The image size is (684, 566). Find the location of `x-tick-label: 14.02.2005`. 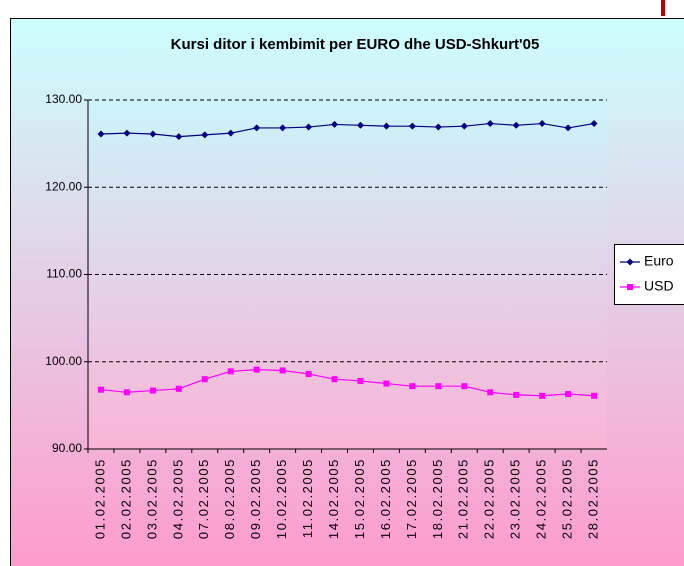

x-tick-label: 14.02.2005 is located at coordinates (333, 498).